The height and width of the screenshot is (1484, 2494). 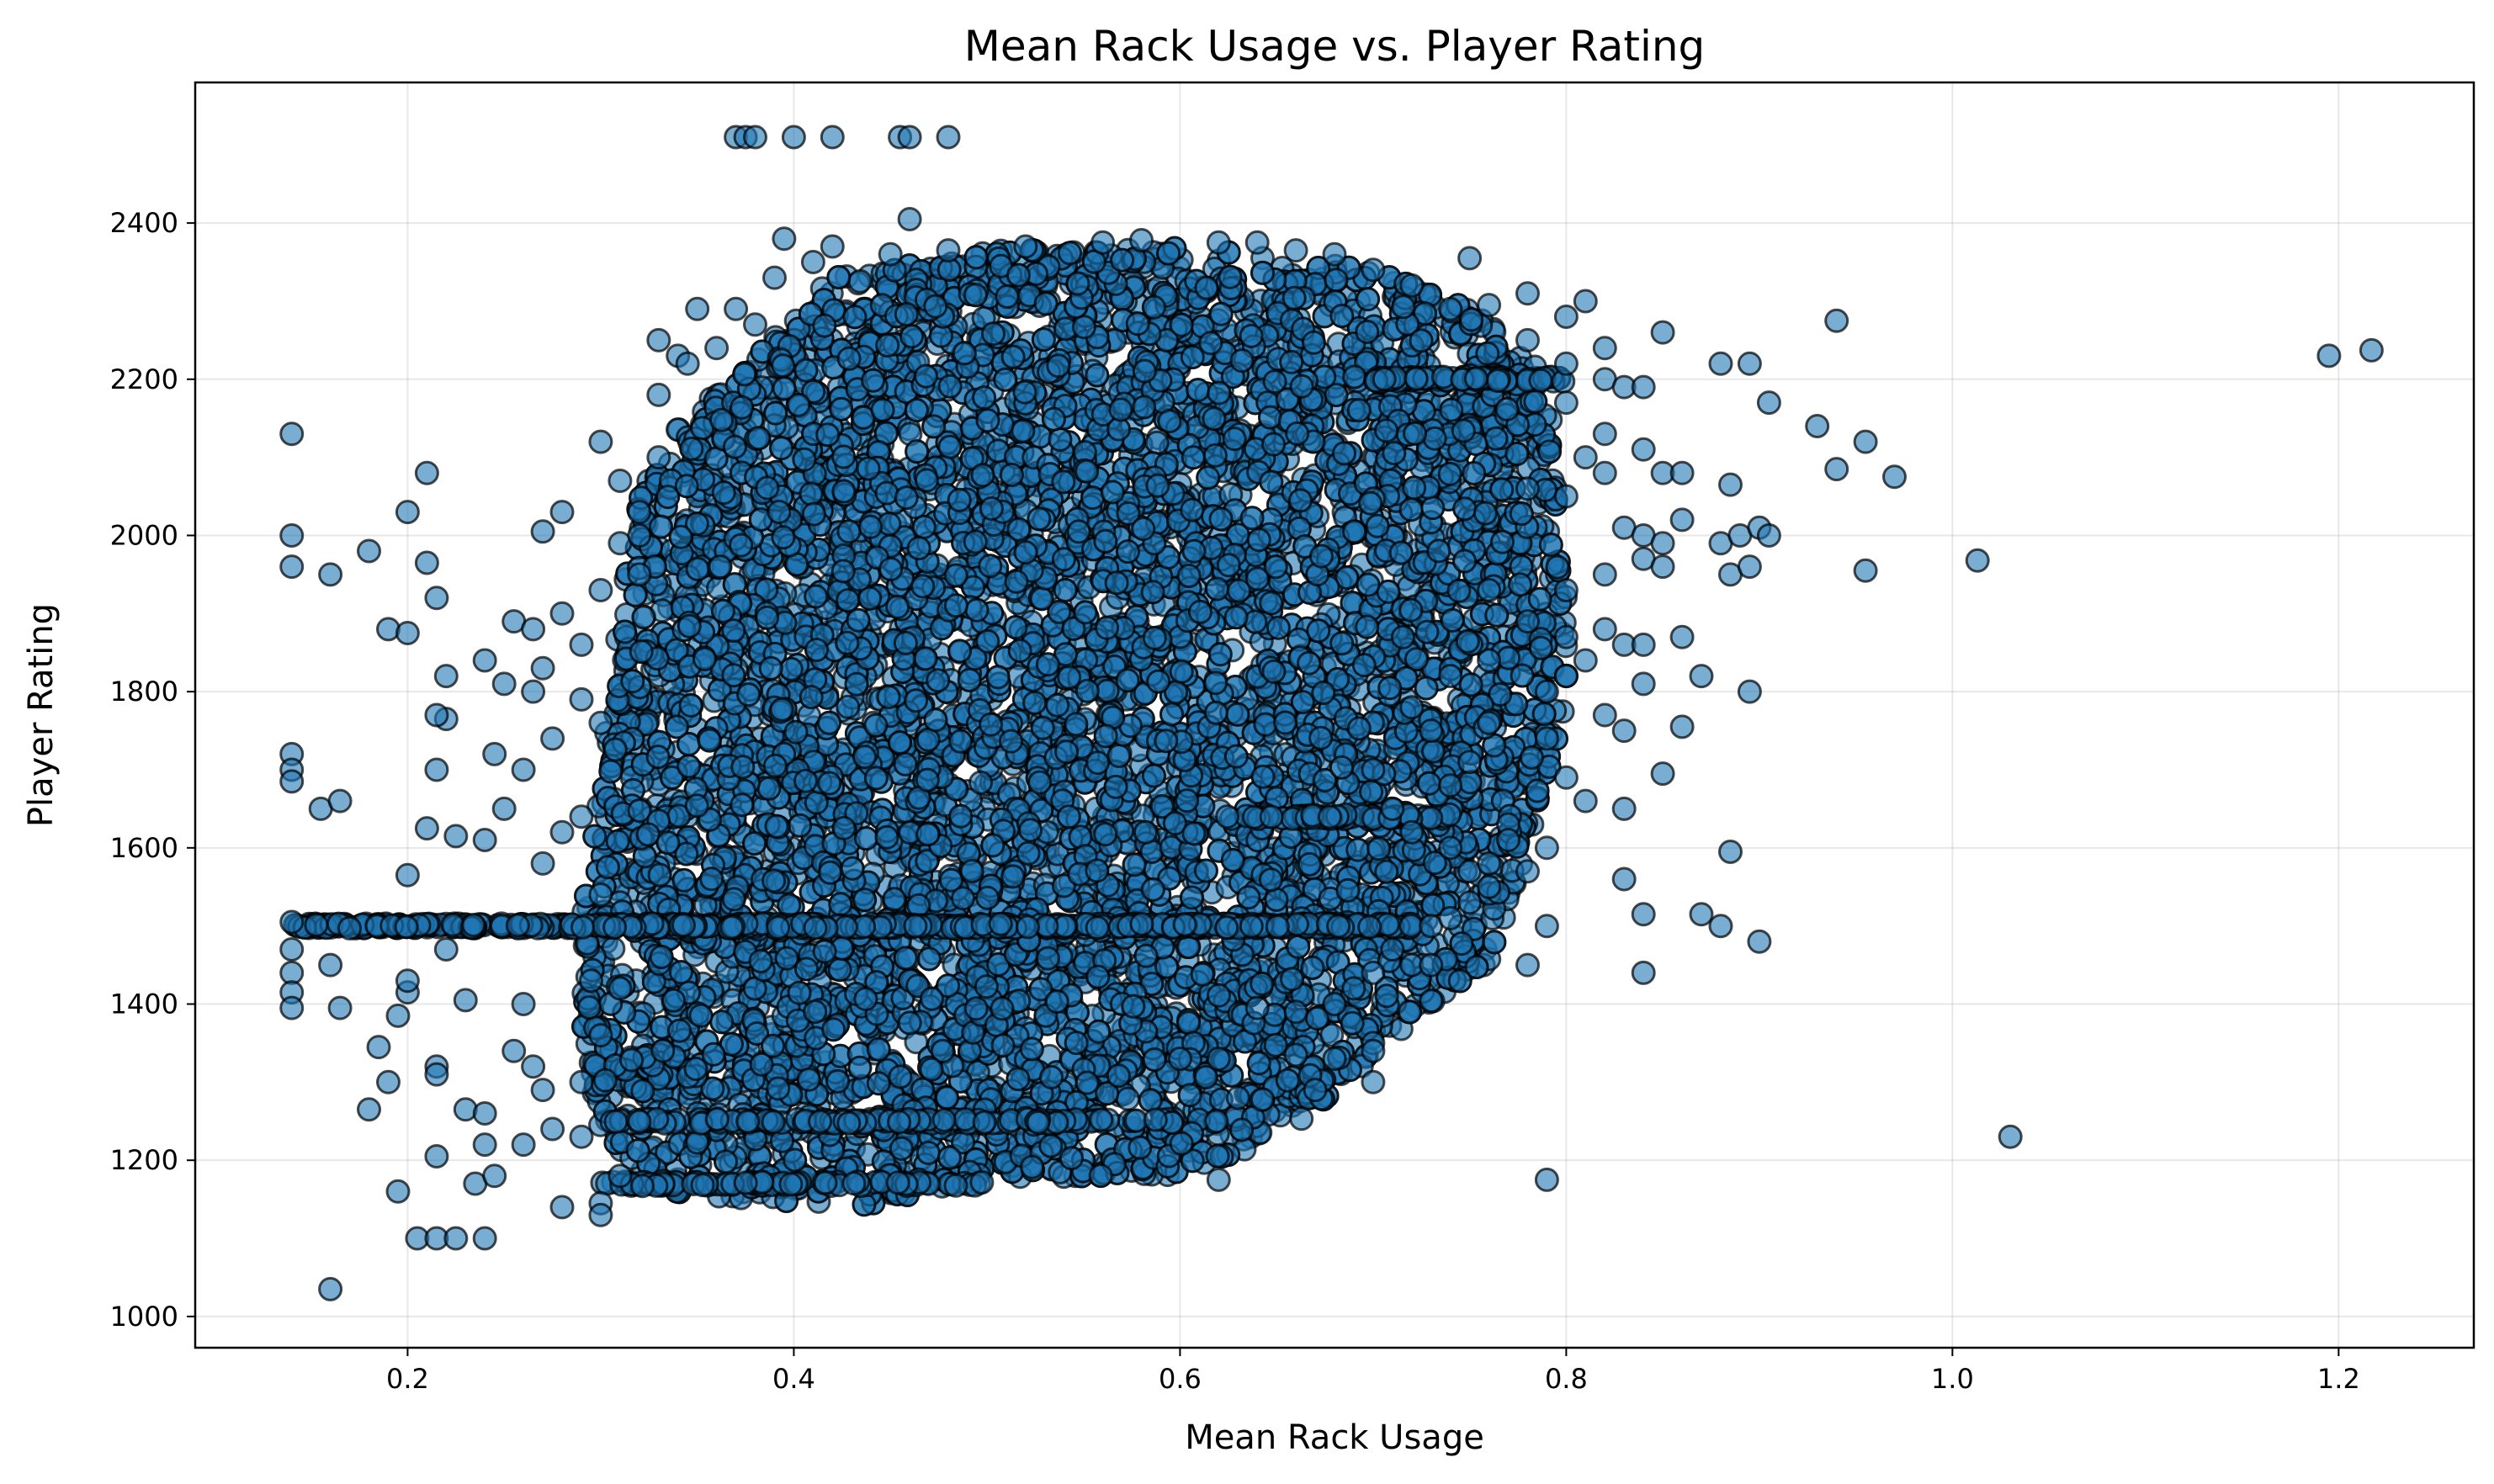 What do you see at coordinates (860, 281) in the screenshot?
I see `data-point` at bounding box center [860, 281].